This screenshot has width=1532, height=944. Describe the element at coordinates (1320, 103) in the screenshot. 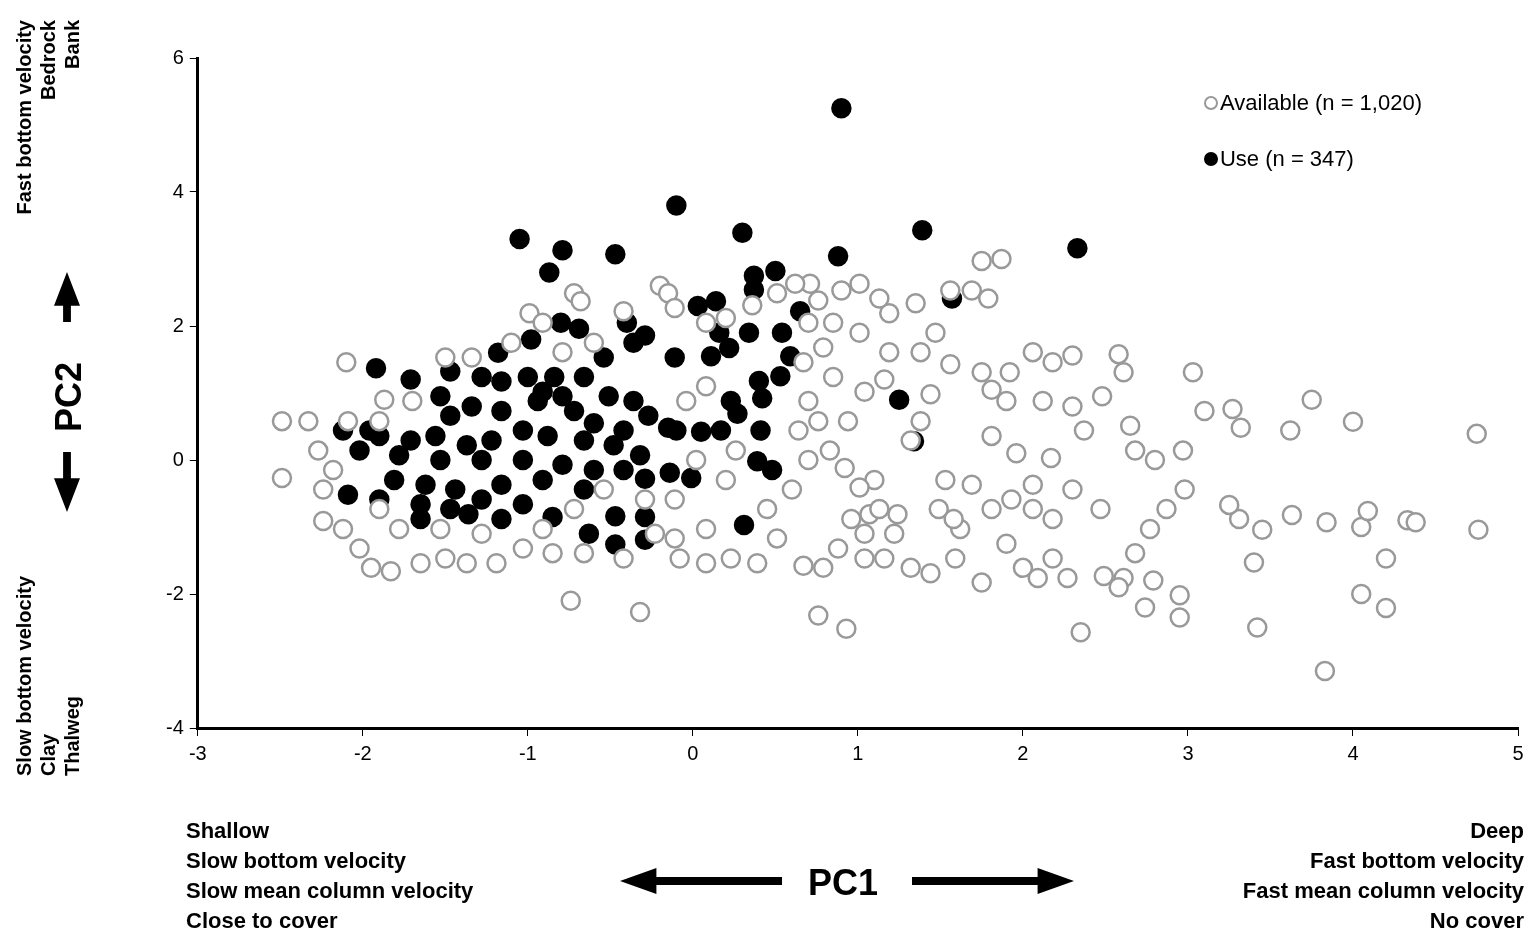

I see `legend-label: Available (n = 1,020)` at that location.